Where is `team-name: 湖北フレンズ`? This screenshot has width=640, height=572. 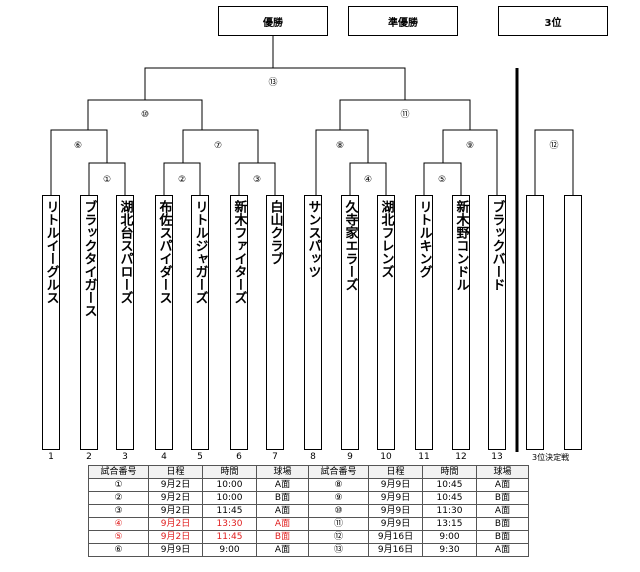 team-name: 湖北フレンズ is located at coordinates (386, 239).